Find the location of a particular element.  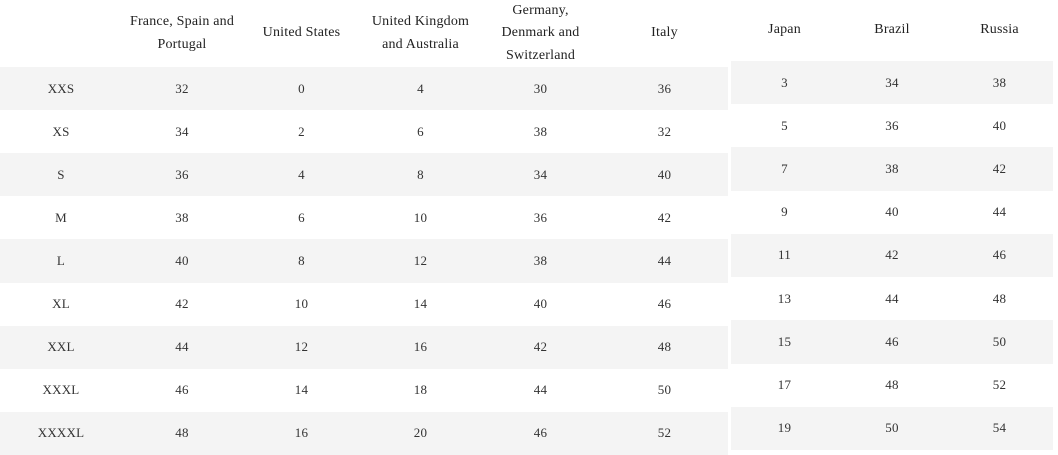

size-value-cell: 3 is located at coordinates (784, 82).